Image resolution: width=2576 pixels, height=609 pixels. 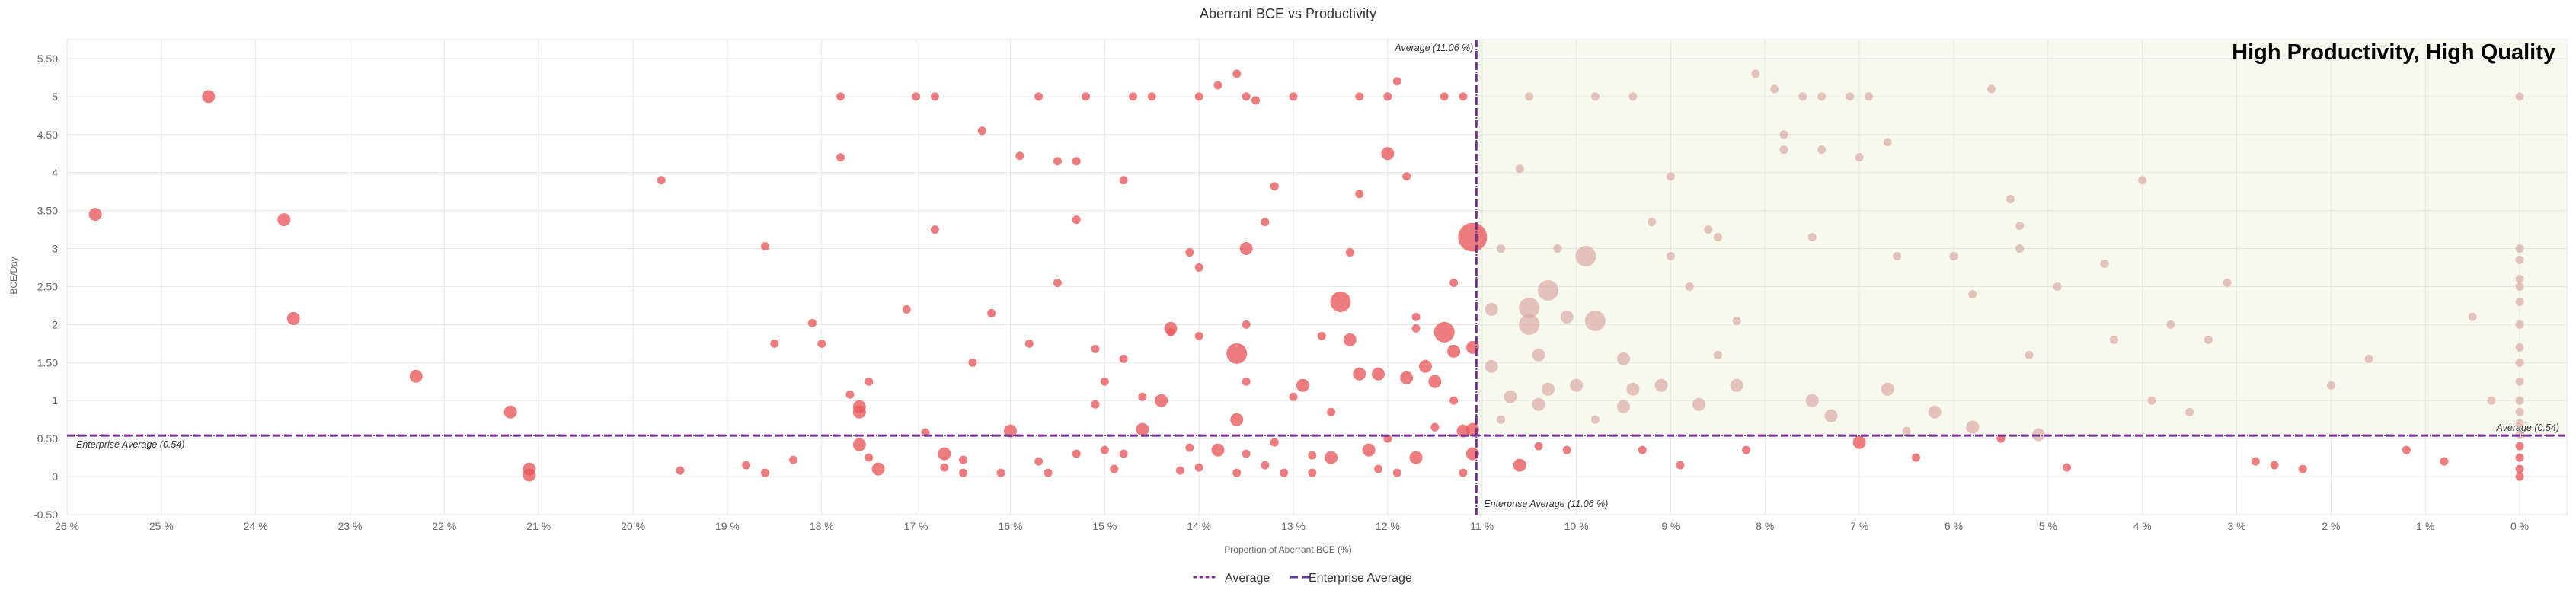 What do you see at coordinates (2425, 526) in the screenshot?
I see `x-tick-label: 1 %` at bounding box center [2425, 526].